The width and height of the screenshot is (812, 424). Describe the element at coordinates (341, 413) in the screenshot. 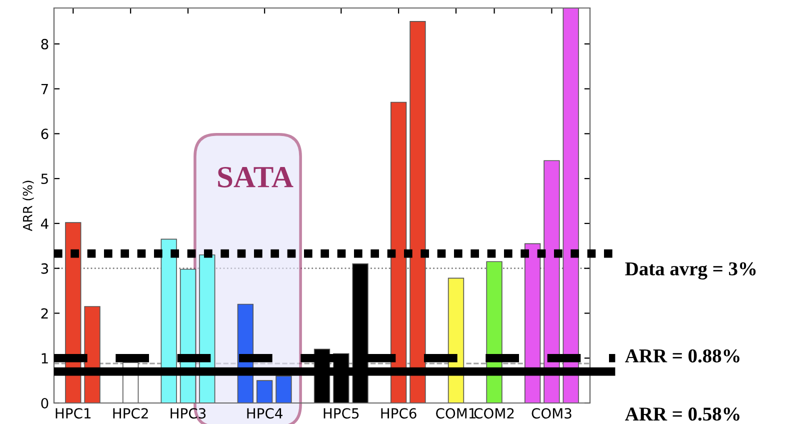

I see `x-tick-label: HPC5` at that location.